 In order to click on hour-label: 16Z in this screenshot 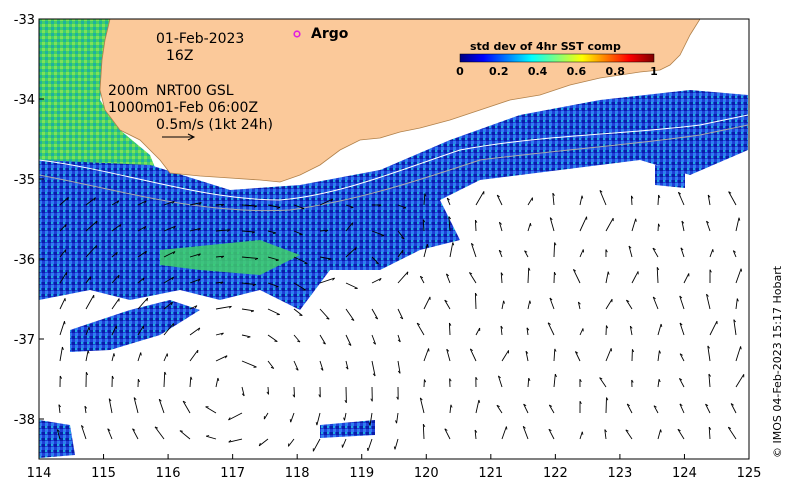, I will do `click(179, 56)`.